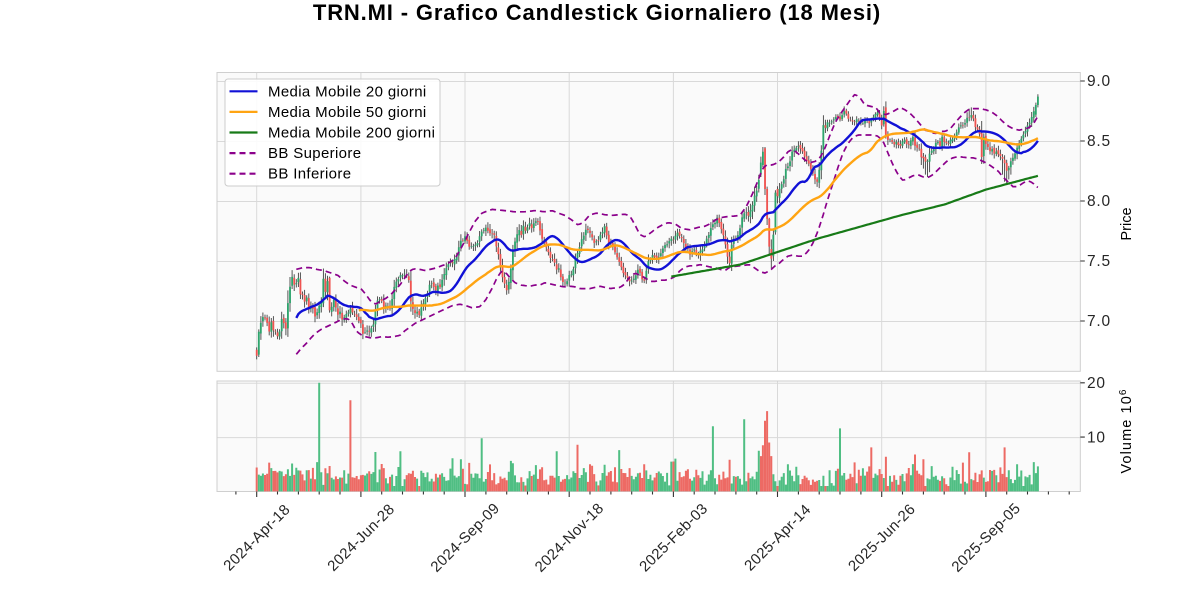 This screenshot has height=600, width=1200. Describe the element at coordinates (1096, 437) in the screenshot. I see `svg-text: 10` at that location.